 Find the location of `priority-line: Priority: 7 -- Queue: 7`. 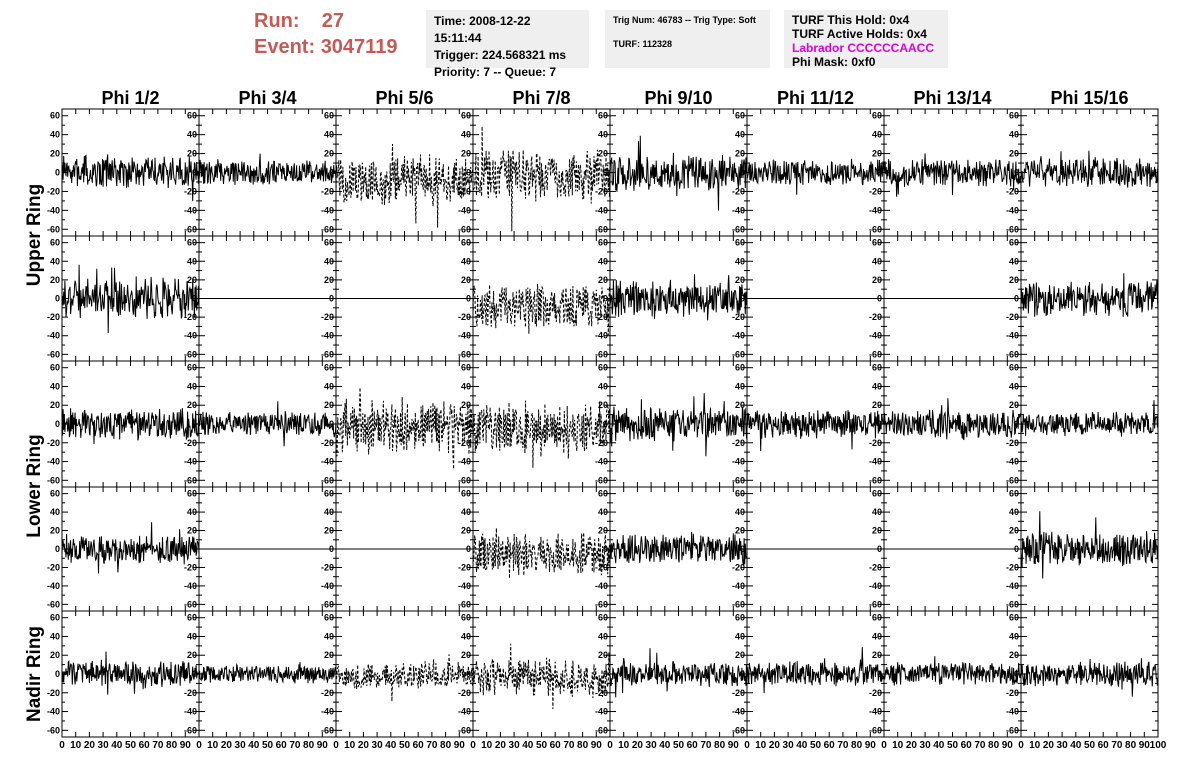

priority-line: Priority: 7 -- Queue: 7 is located at coordinates (495, 72).